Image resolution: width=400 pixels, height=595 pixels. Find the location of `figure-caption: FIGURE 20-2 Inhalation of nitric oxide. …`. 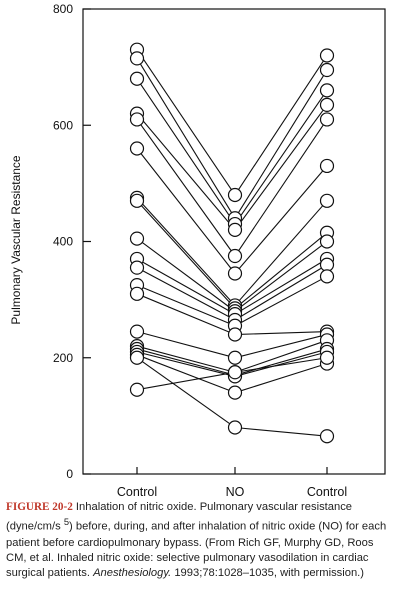

figure-caption: FIGURE 20-2 Inhalation of nitric oxide. … is located at coordinates (201, 541).